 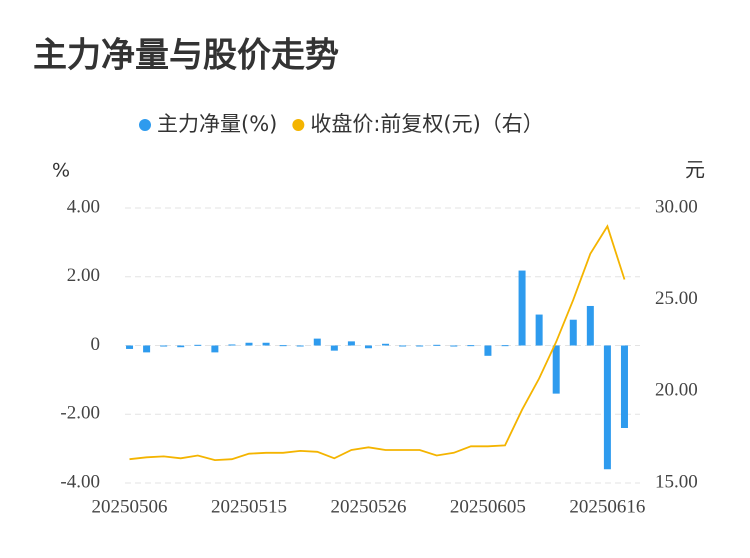 I want to click on y-tick-label: 0, so click(x=96, y=344).